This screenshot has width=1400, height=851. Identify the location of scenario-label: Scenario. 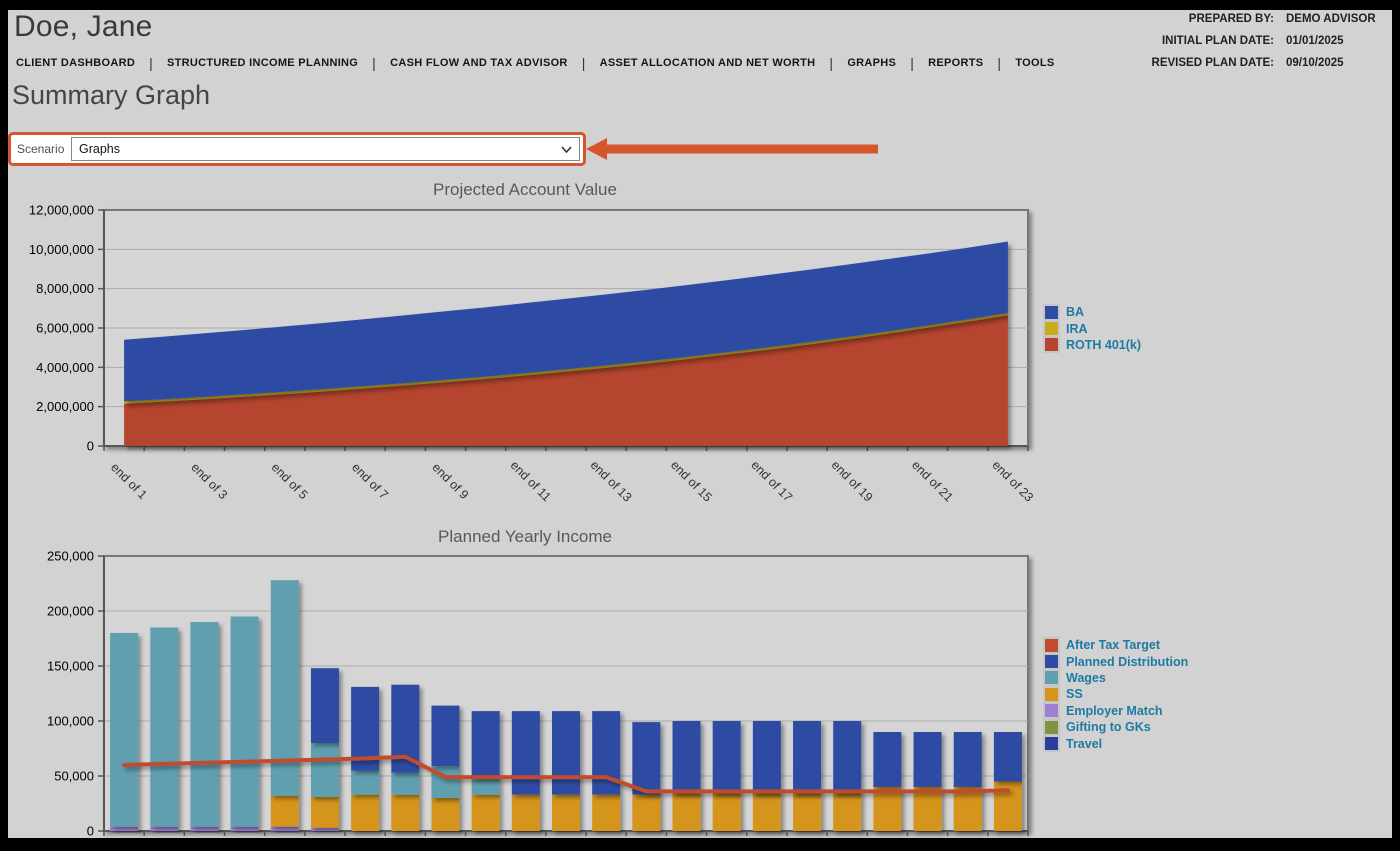
(41, 149).